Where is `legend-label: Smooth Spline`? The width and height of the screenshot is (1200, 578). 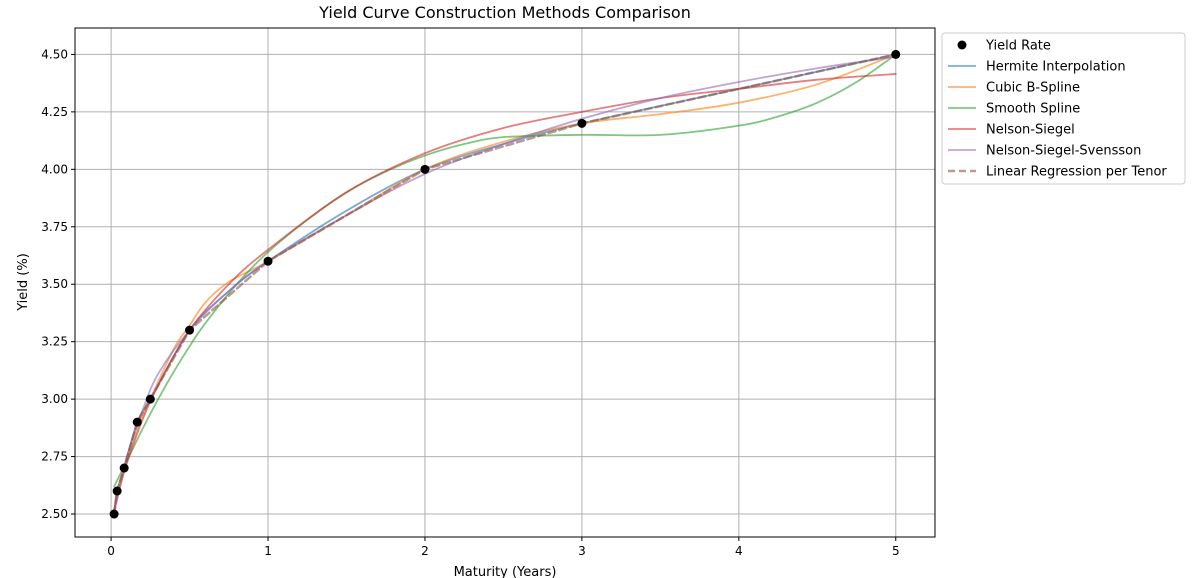 legend-label: Smooth Spline is located at coordinates (1033, 109).